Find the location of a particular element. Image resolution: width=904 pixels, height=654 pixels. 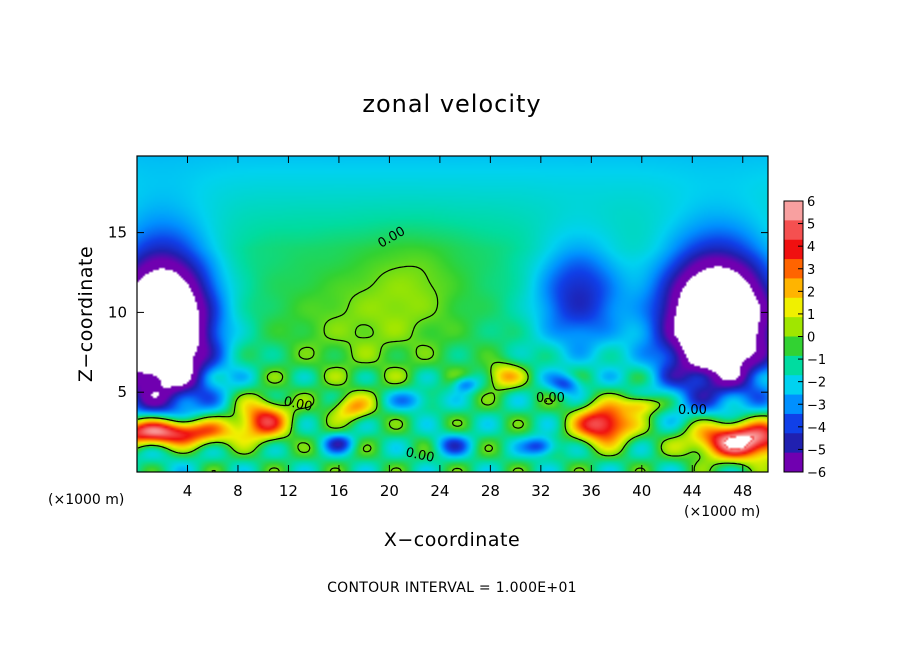

x-units-right: (×1000 m) is located at coordinates (722, 512).